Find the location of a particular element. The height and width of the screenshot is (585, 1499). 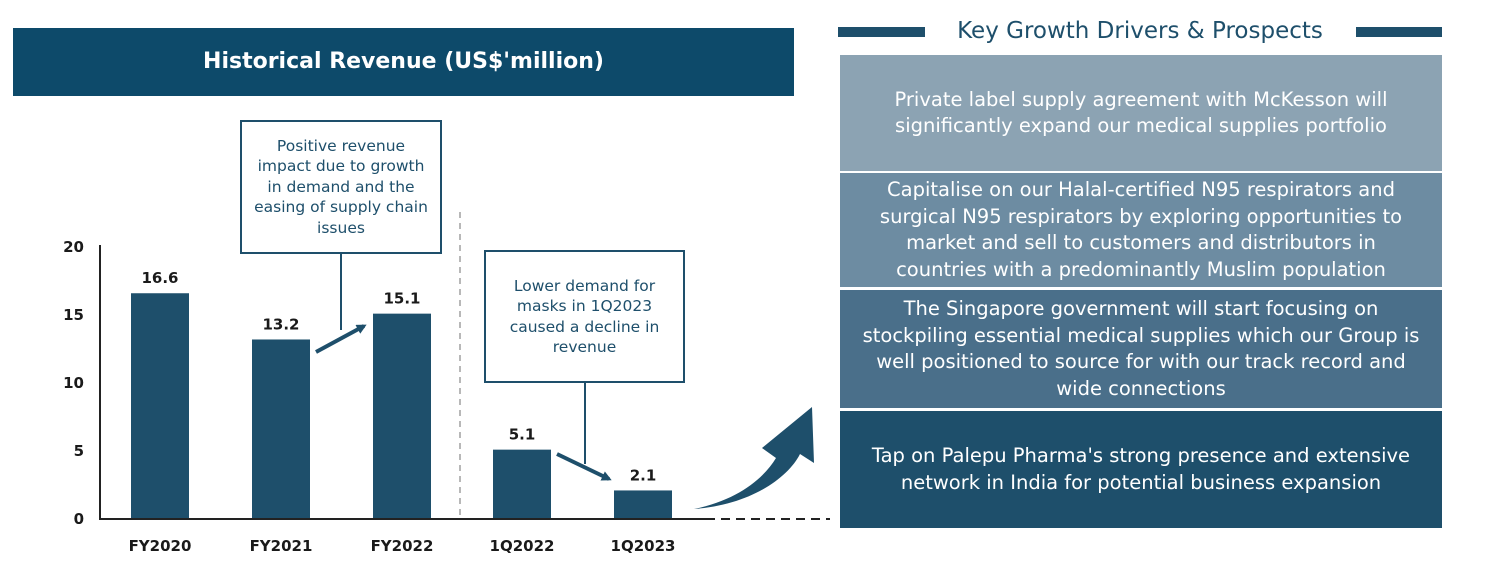

growth-arrow-icon is located at coordinates (754, 458).